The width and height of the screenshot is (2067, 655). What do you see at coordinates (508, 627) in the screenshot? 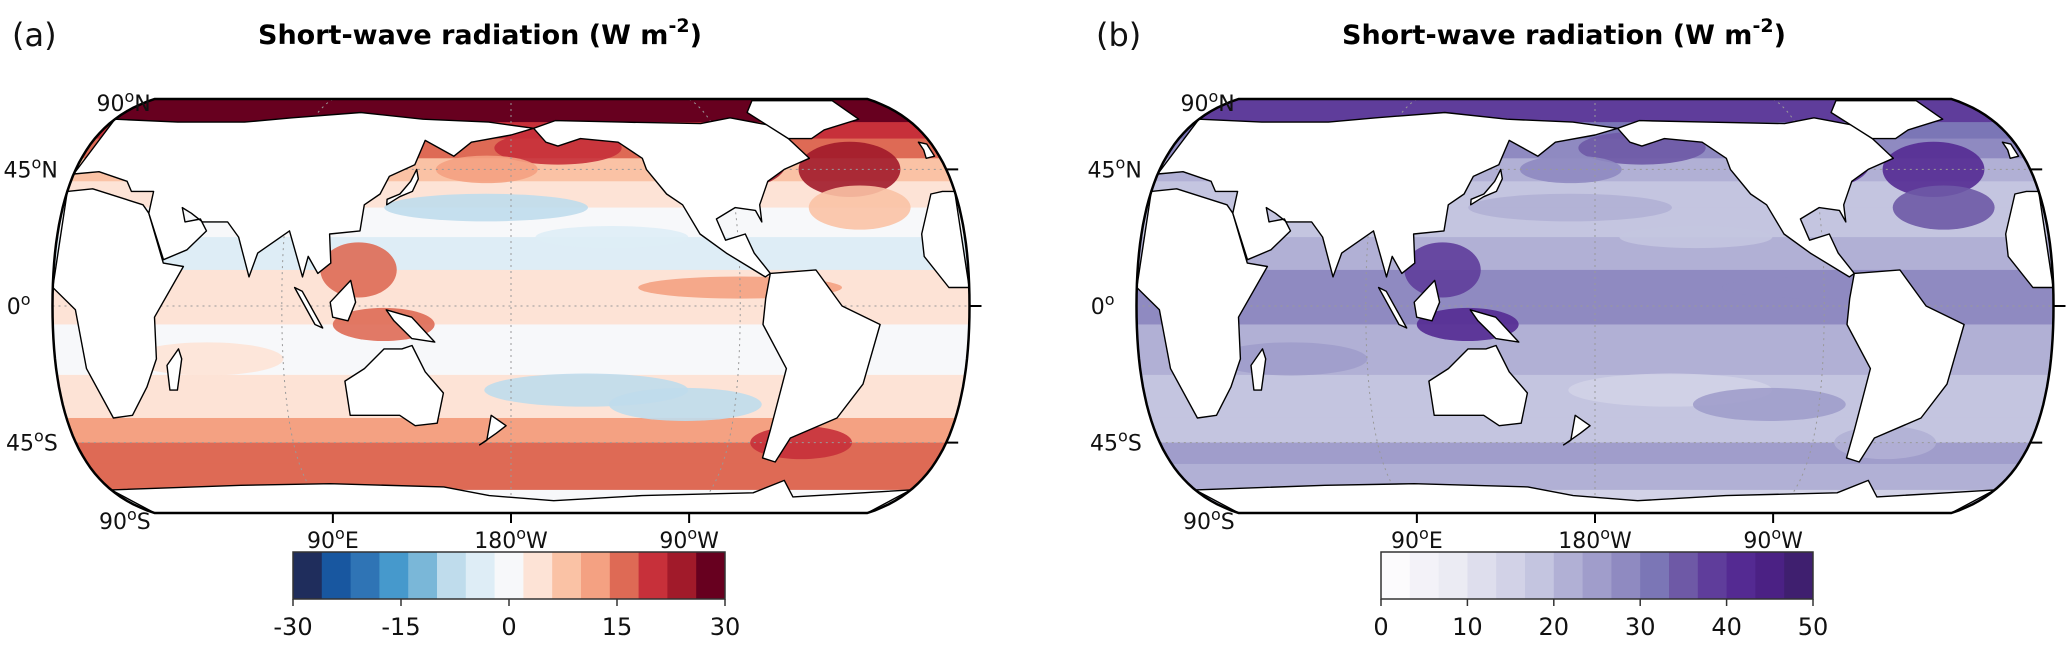
I see `colorbar-tick-label: 0` at bounding box center [508, 627].